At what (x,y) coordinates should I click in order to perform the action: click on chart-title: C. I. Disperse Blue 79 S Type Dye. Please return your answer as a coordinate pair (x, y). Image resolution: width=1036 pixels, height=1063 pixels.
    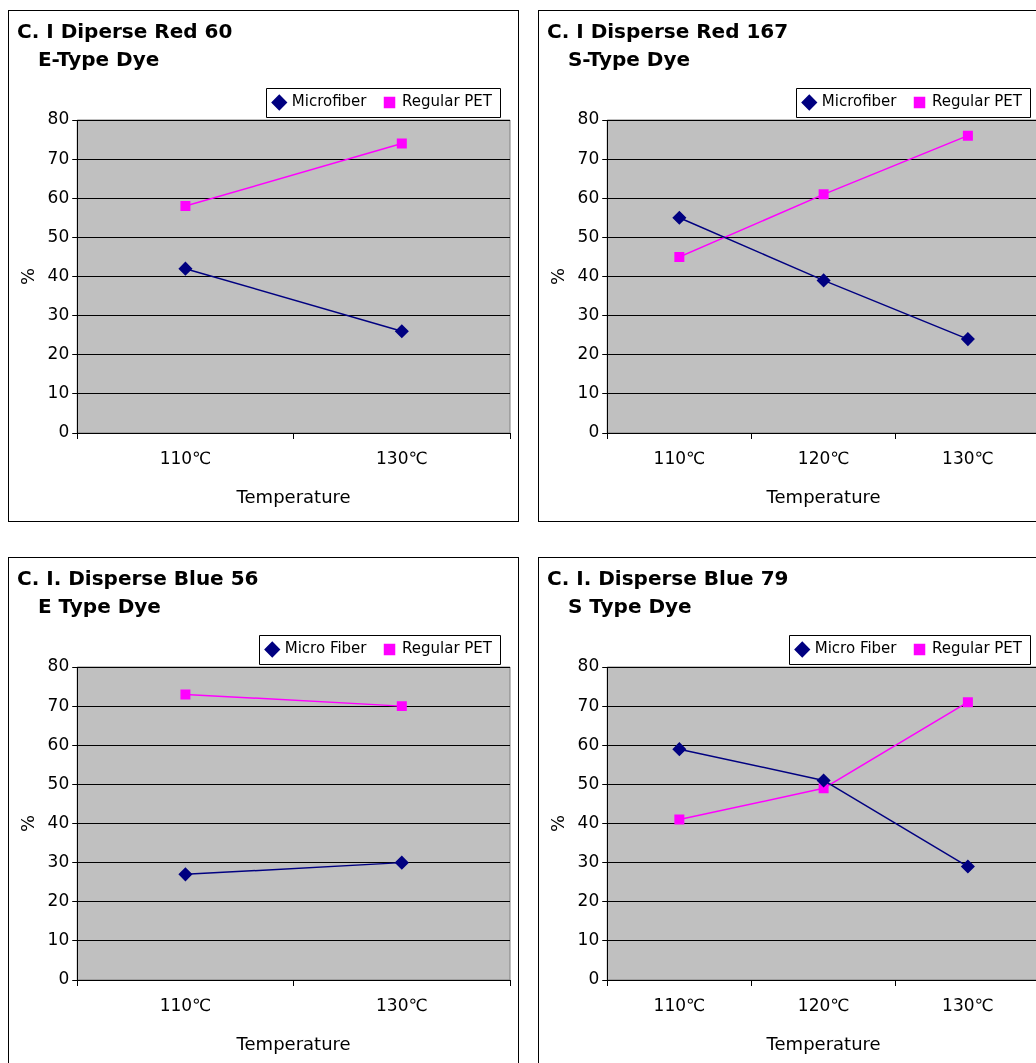
    Looking at the image, I should click on (668, 592).